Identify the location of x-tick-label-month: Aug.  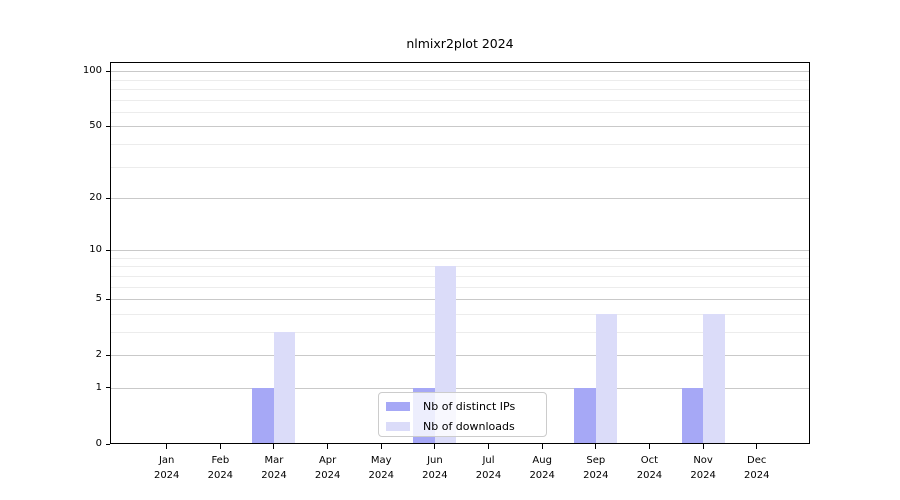
(542, 460).